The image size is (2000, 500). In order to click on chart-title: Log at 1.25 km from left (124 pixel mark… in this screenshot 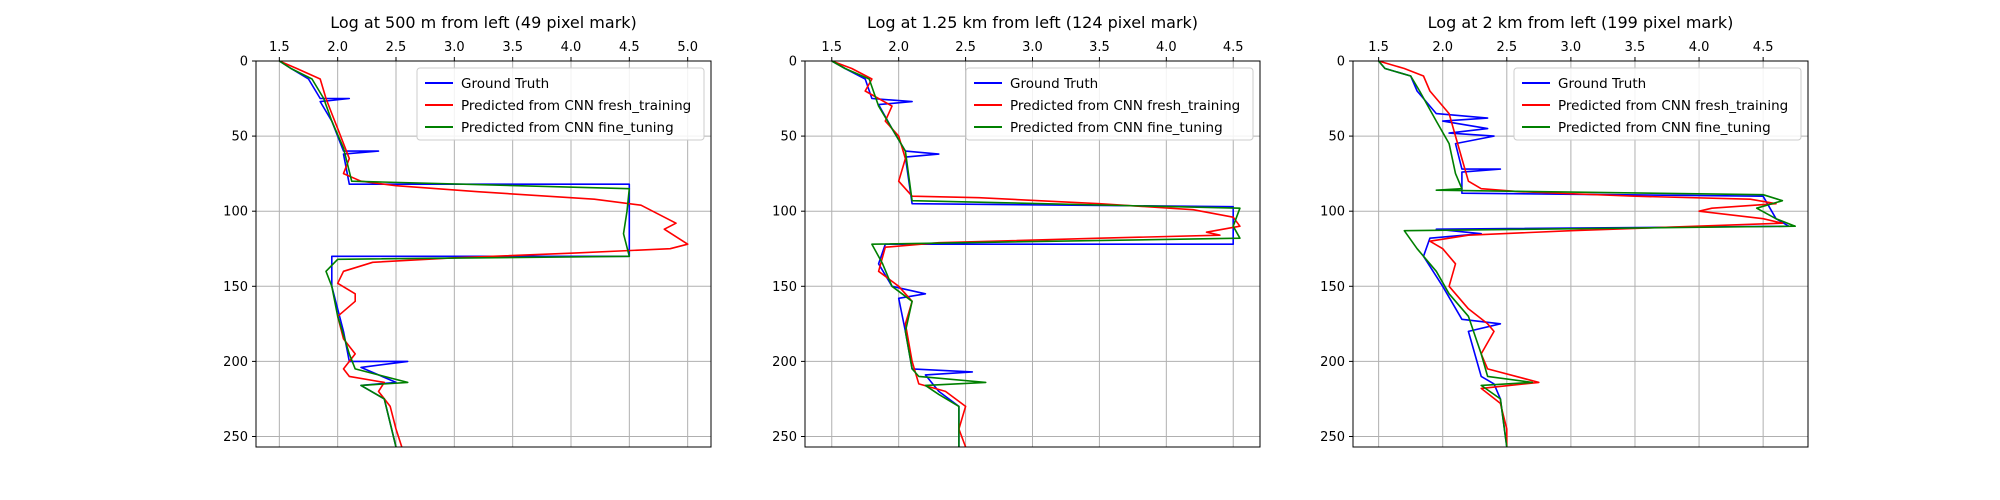, I will do `click(1032, 22)`.